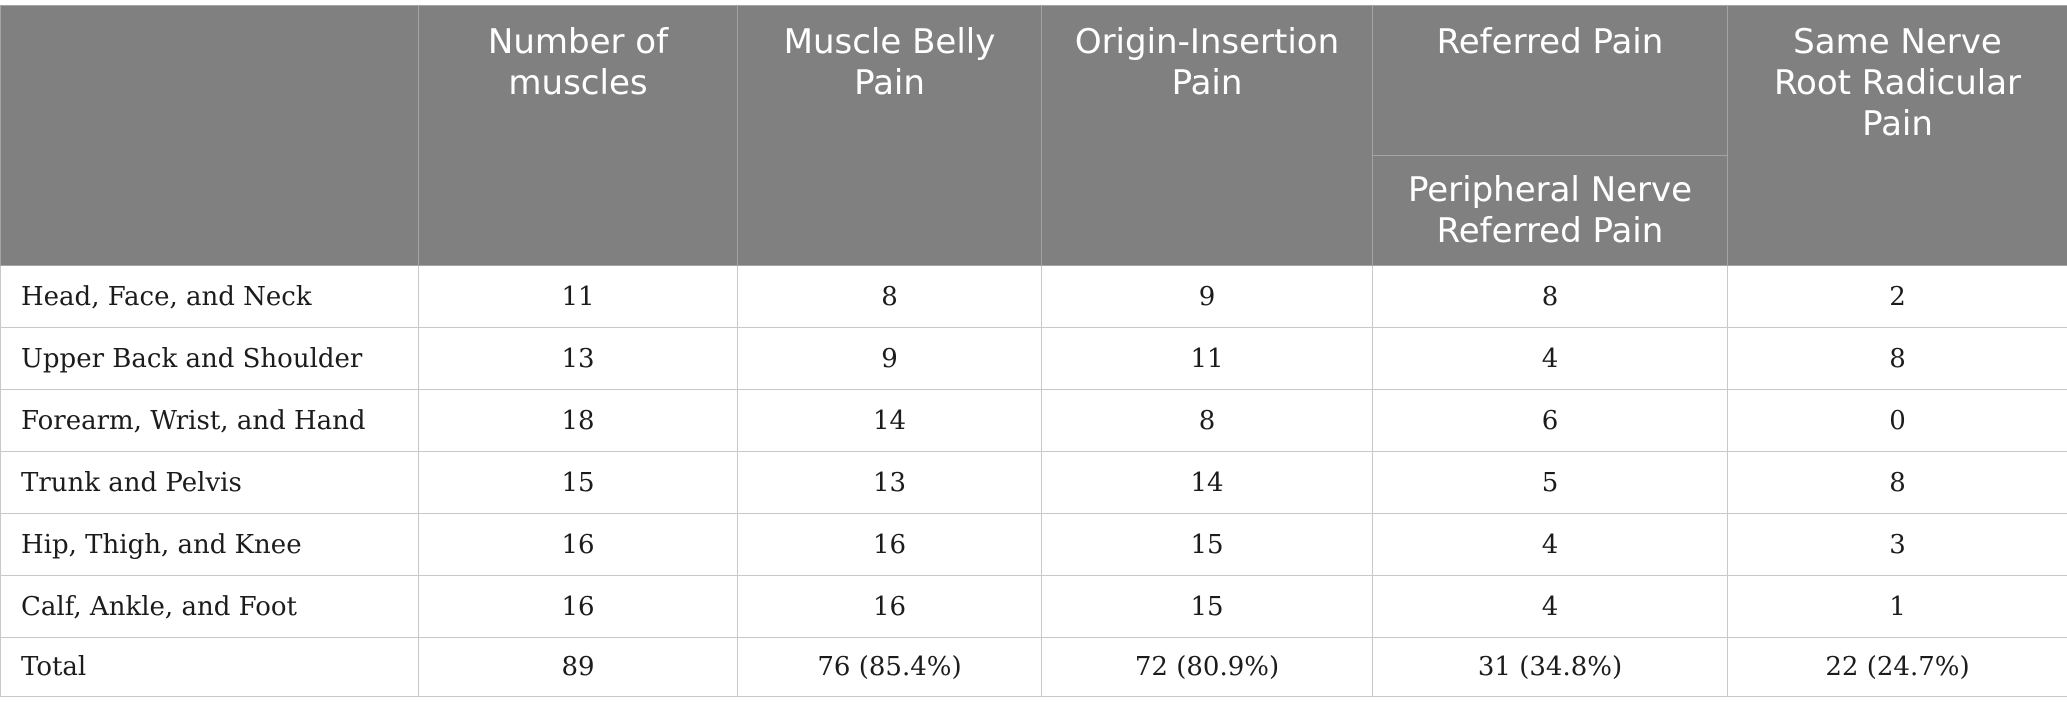 This screenshot has width=2067, height=714. What do you see at coordinates (209, 544) in the screenshot?
I see `cell-region: Hip, Thigh, and Knee` at bounding box center [209, 544].